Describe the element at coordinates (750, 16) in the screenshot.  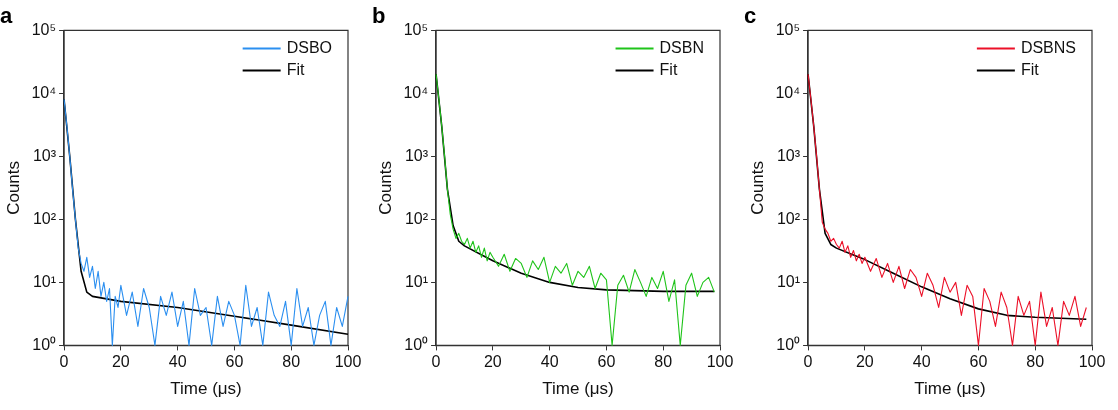
I see `chart-title: c` at that location.